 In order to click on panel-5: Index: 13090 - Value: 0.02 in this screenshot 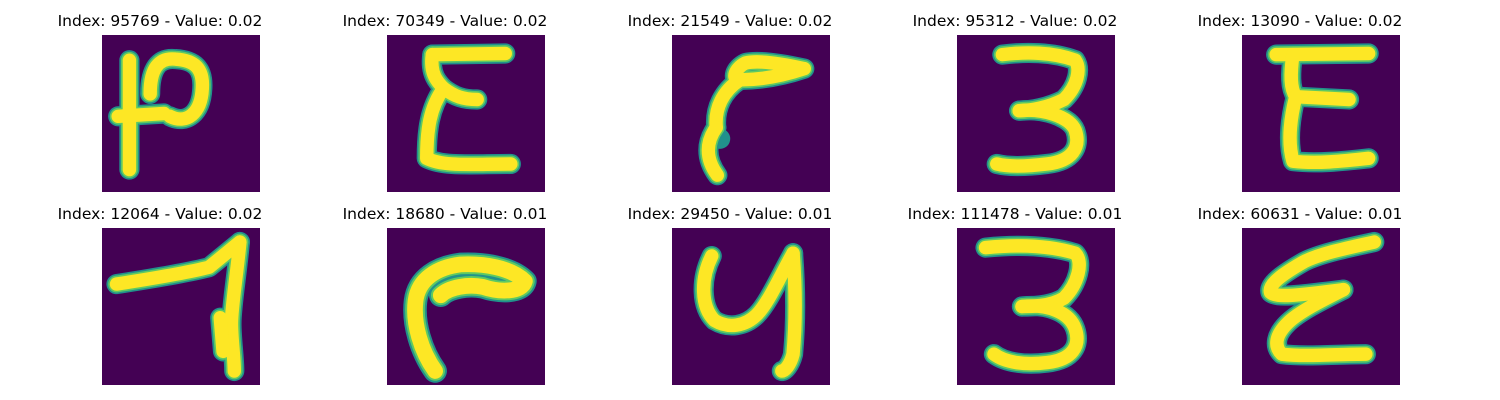, I will do `click(1300, 96)`.